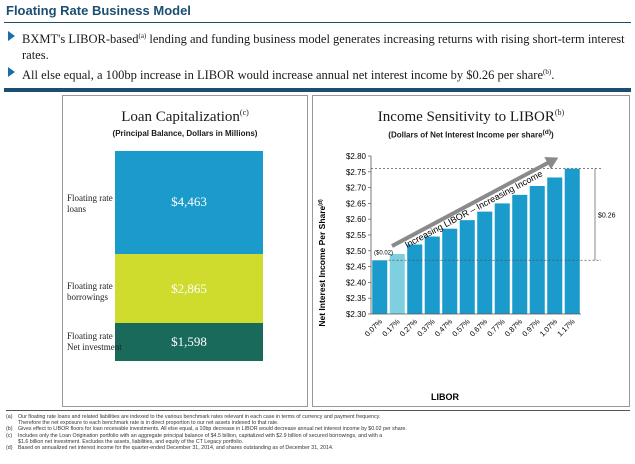 The height and width of the screenshot is (464, 635). Describe the element at coordinates (165, 342) in the screenshot. I see `net-investment-segment: $1,598 Floating rate Net investment` at that location.